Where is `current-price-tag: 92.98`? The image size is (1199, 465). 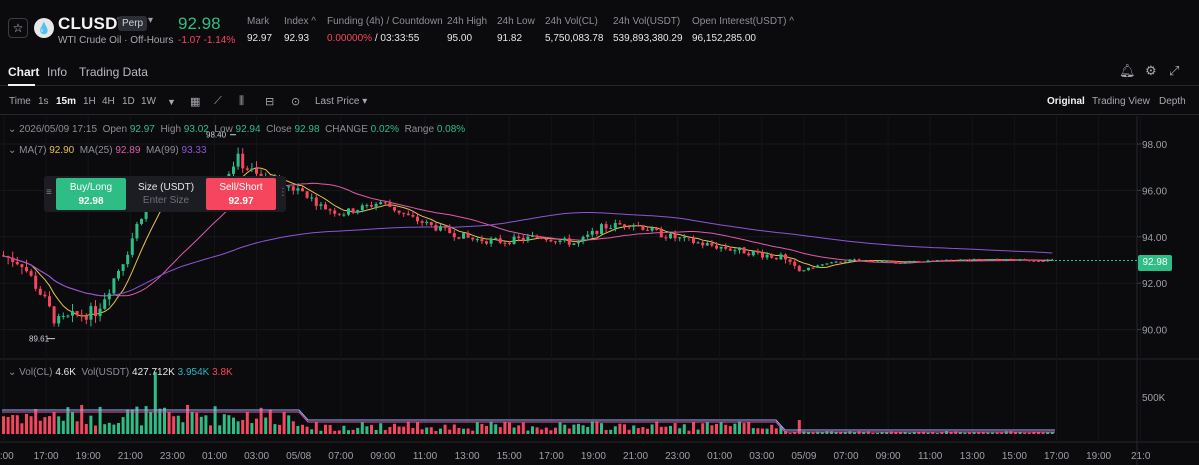
current-price-tag: 92.98 is located at coordinates (1155, 263).